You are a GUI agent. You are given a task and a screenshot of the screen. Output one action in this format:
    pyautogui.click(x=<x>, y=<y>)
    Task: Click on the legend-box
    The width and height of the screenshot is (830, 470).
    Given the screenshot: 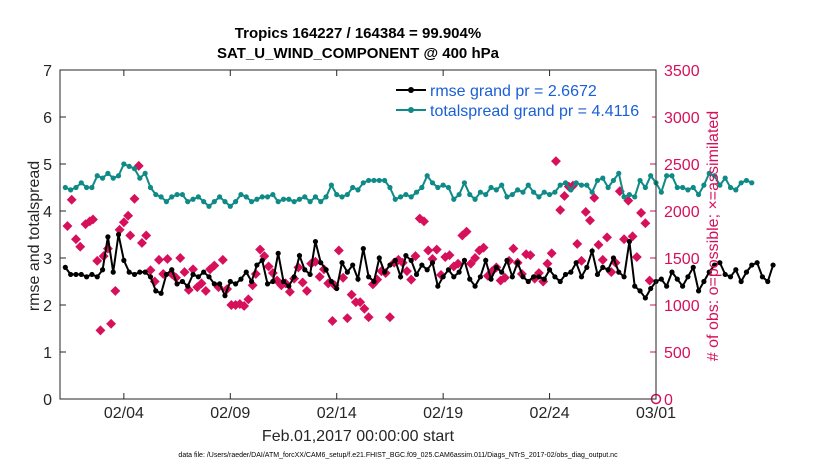 What is the action you would take?
    pyautogui.click(x=519, y=100)
    